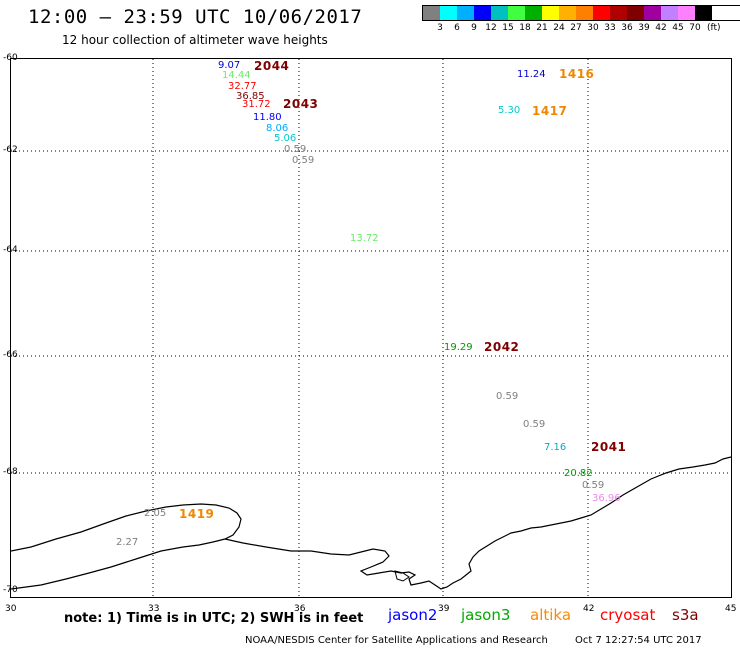 This screenshot has height=650, width=740. I want to click on legend-label: 9, so click(474, 28).